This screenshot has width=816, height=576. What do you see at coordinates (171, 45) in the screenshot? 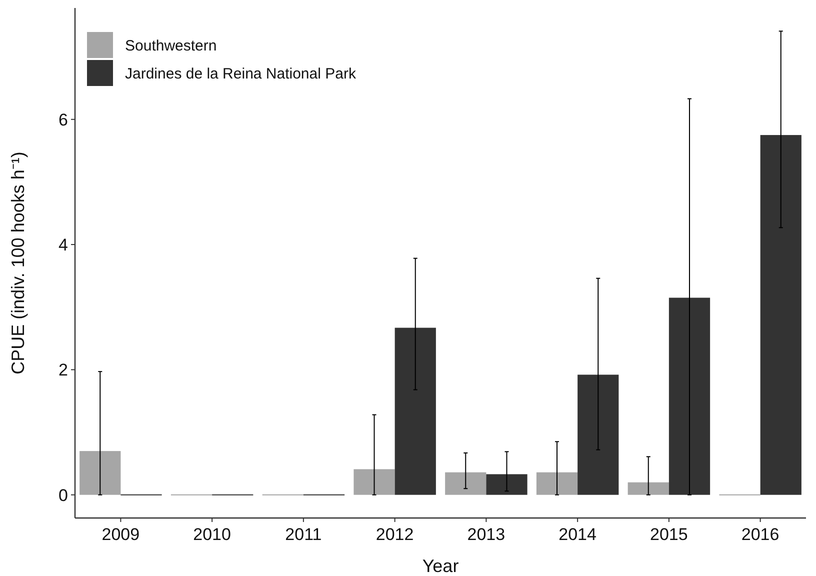
I see `legend-label: Southwestern` at bounding box center [171, 45].